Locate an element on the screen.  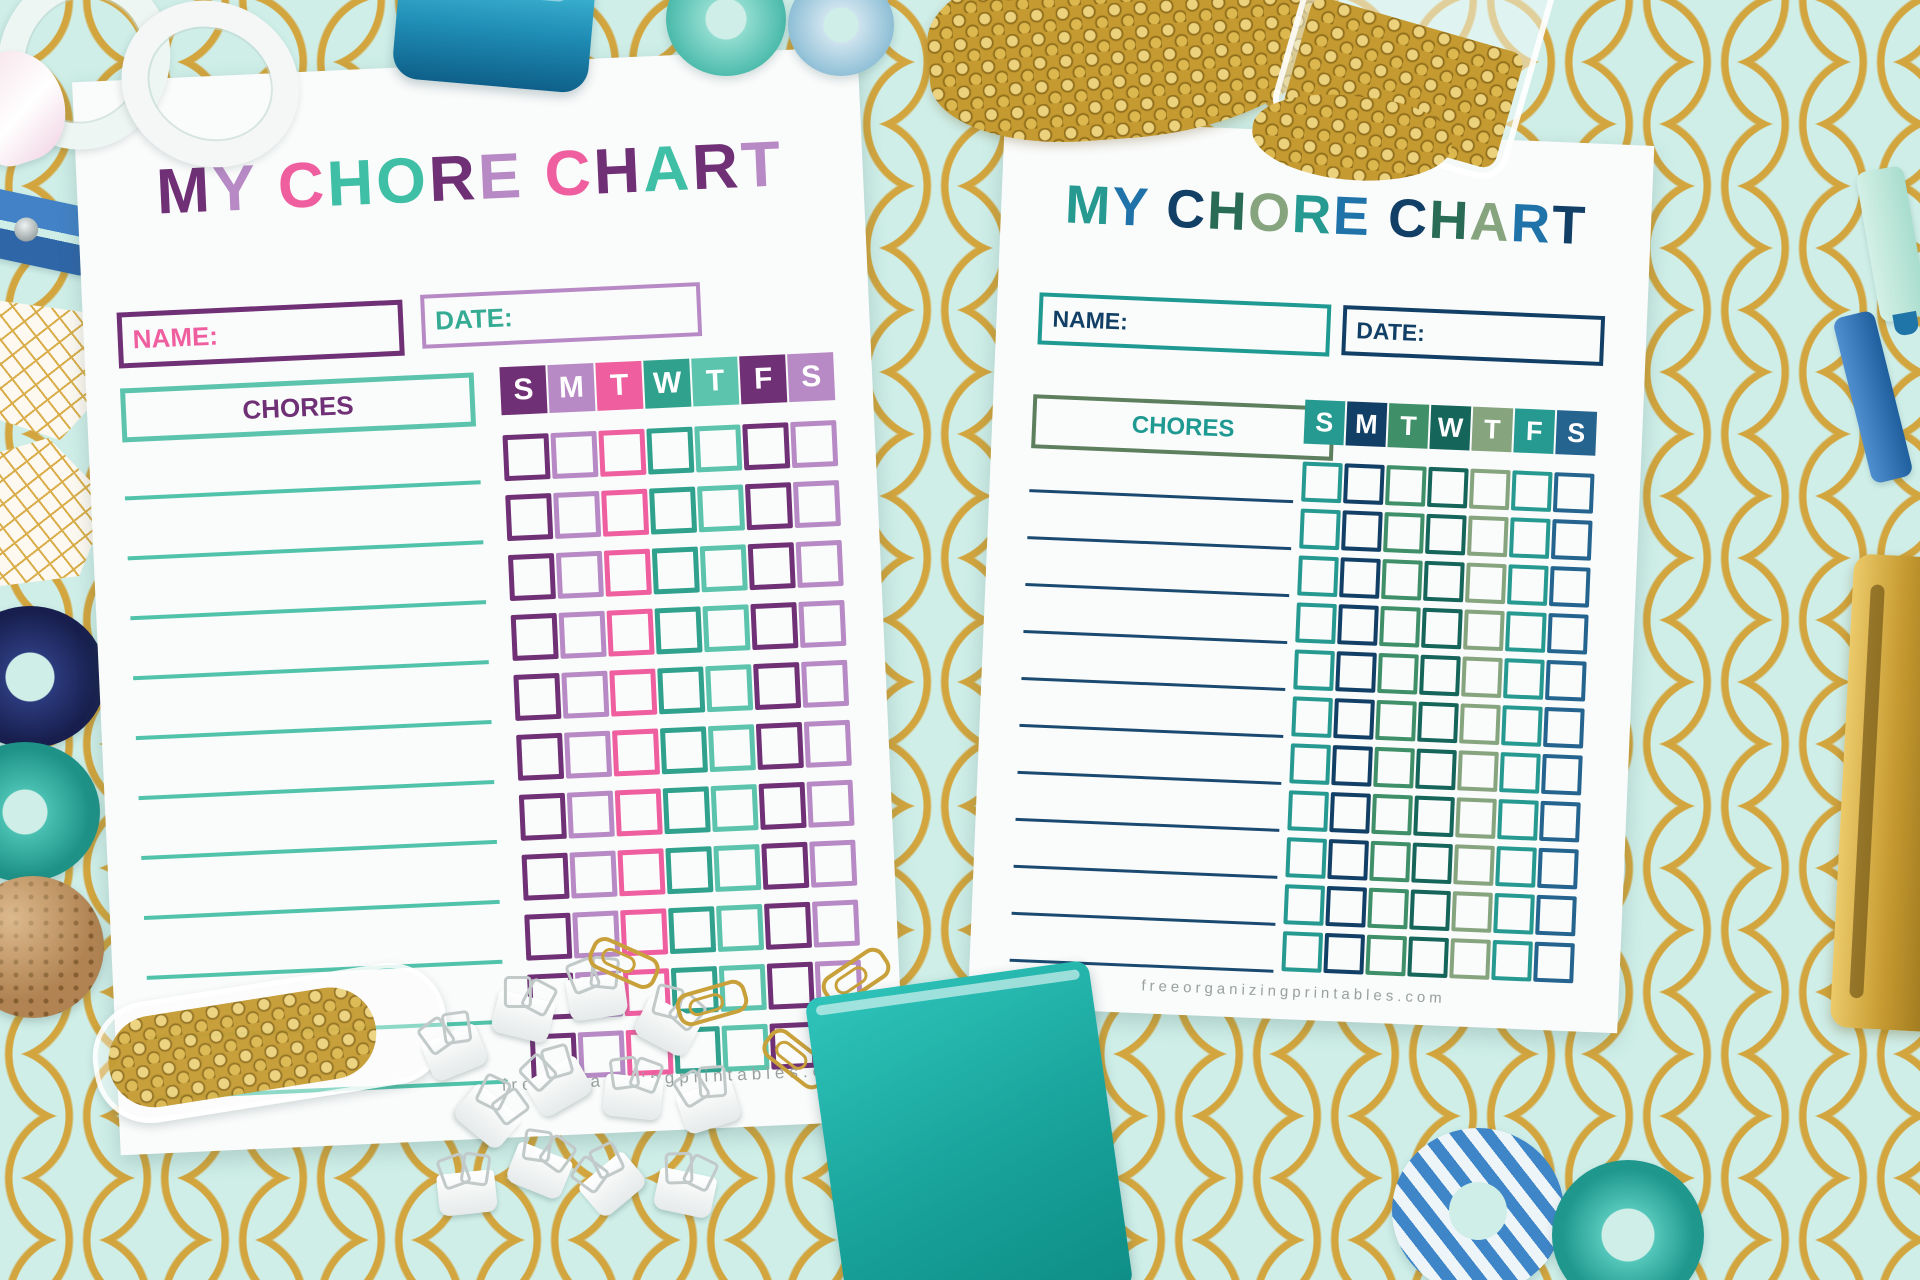
teal-washi-roll-bottom is located at coordinates (1628, 1220).